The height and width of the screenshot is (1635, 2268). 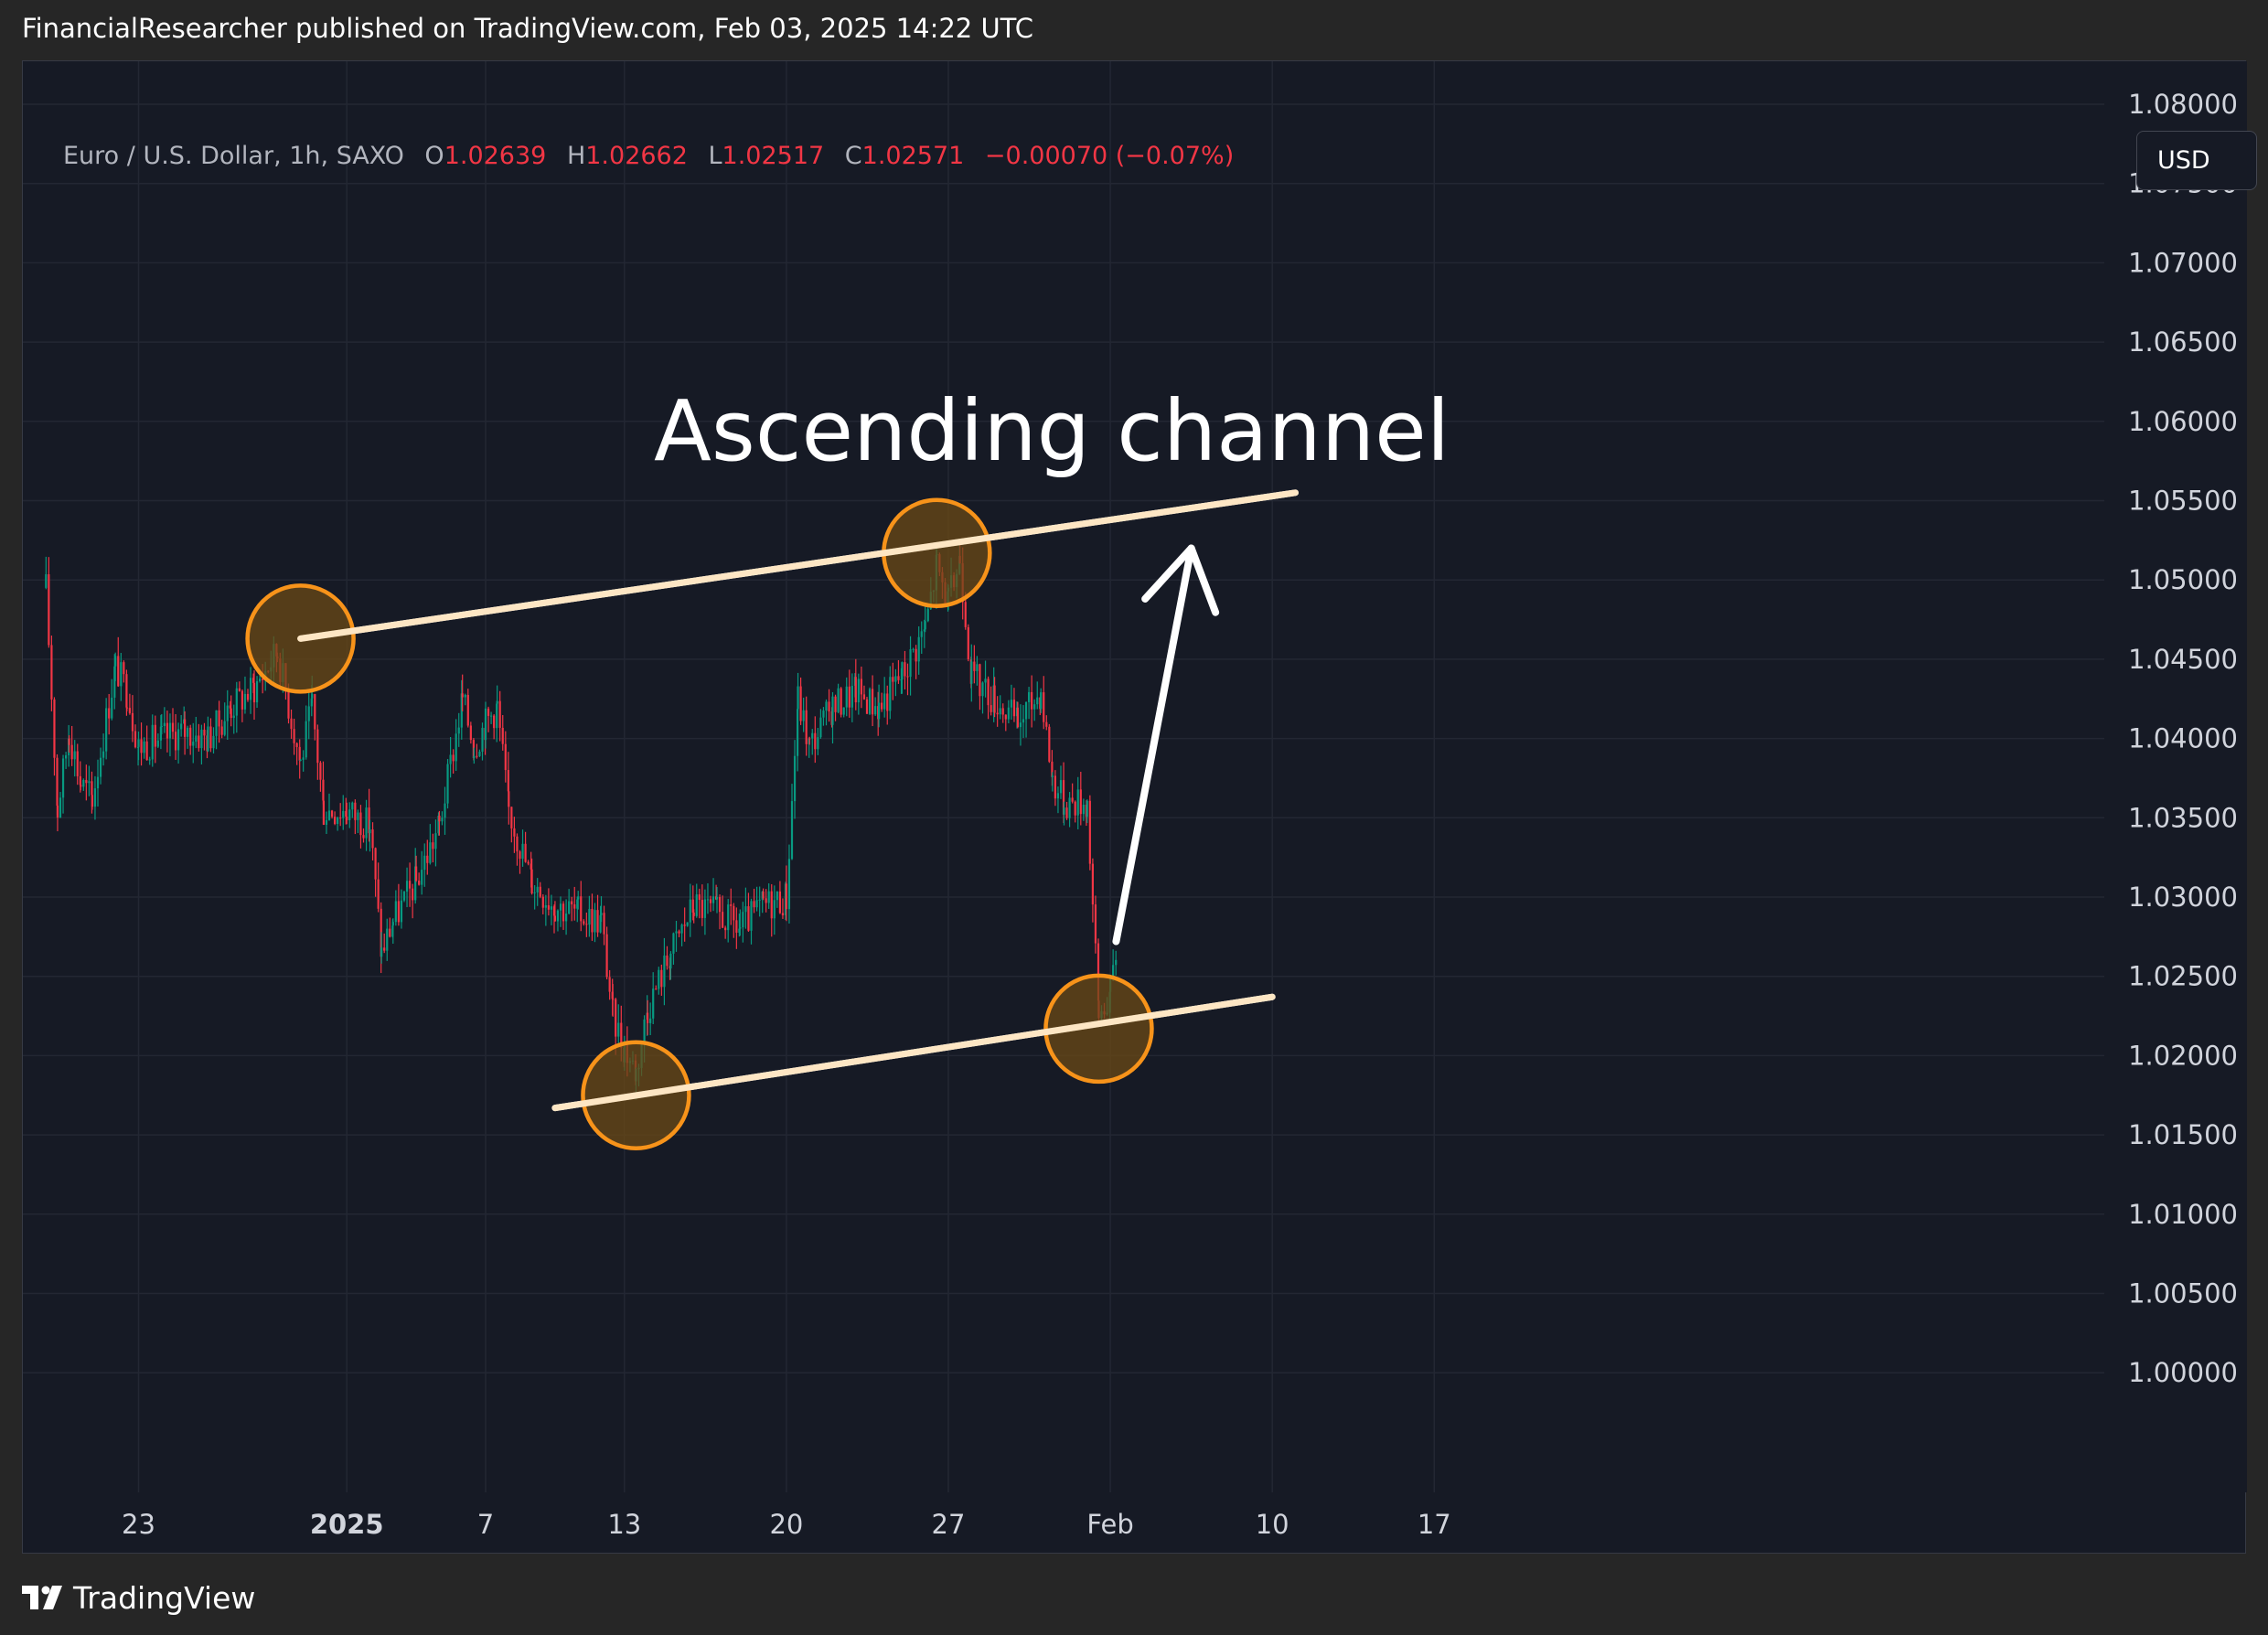 What do you see at coordinates (485, 1525) in the screenshot?
I see `time-tick-label: 7` at bounding box center [485, 1525].